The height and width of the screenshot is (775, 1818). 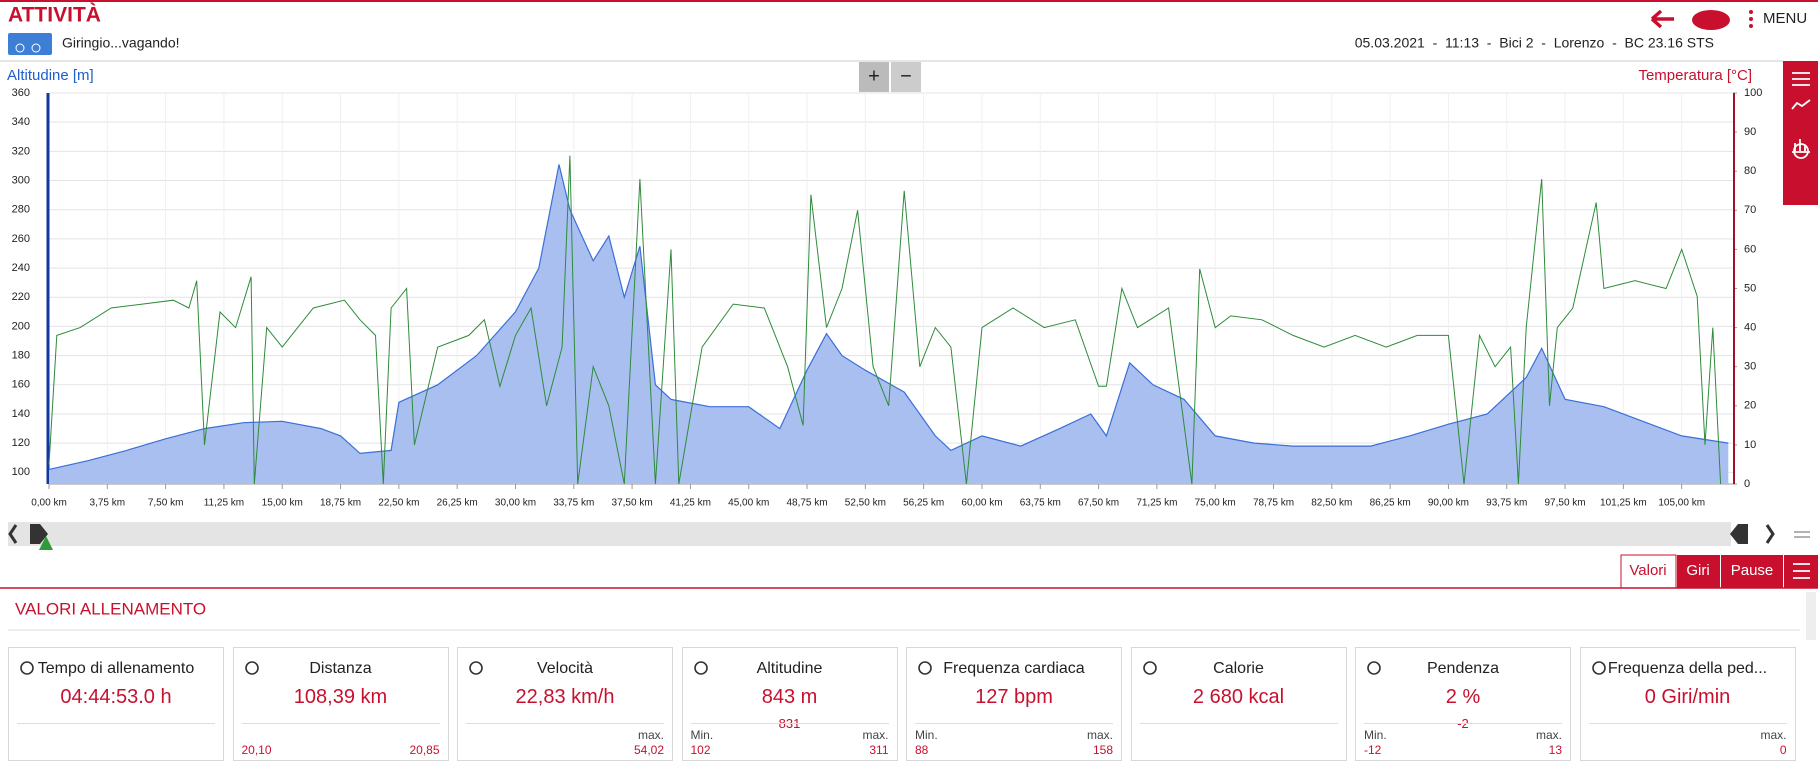 I want to click on y2-tick-label: 50, so click(x=1750, y=288).